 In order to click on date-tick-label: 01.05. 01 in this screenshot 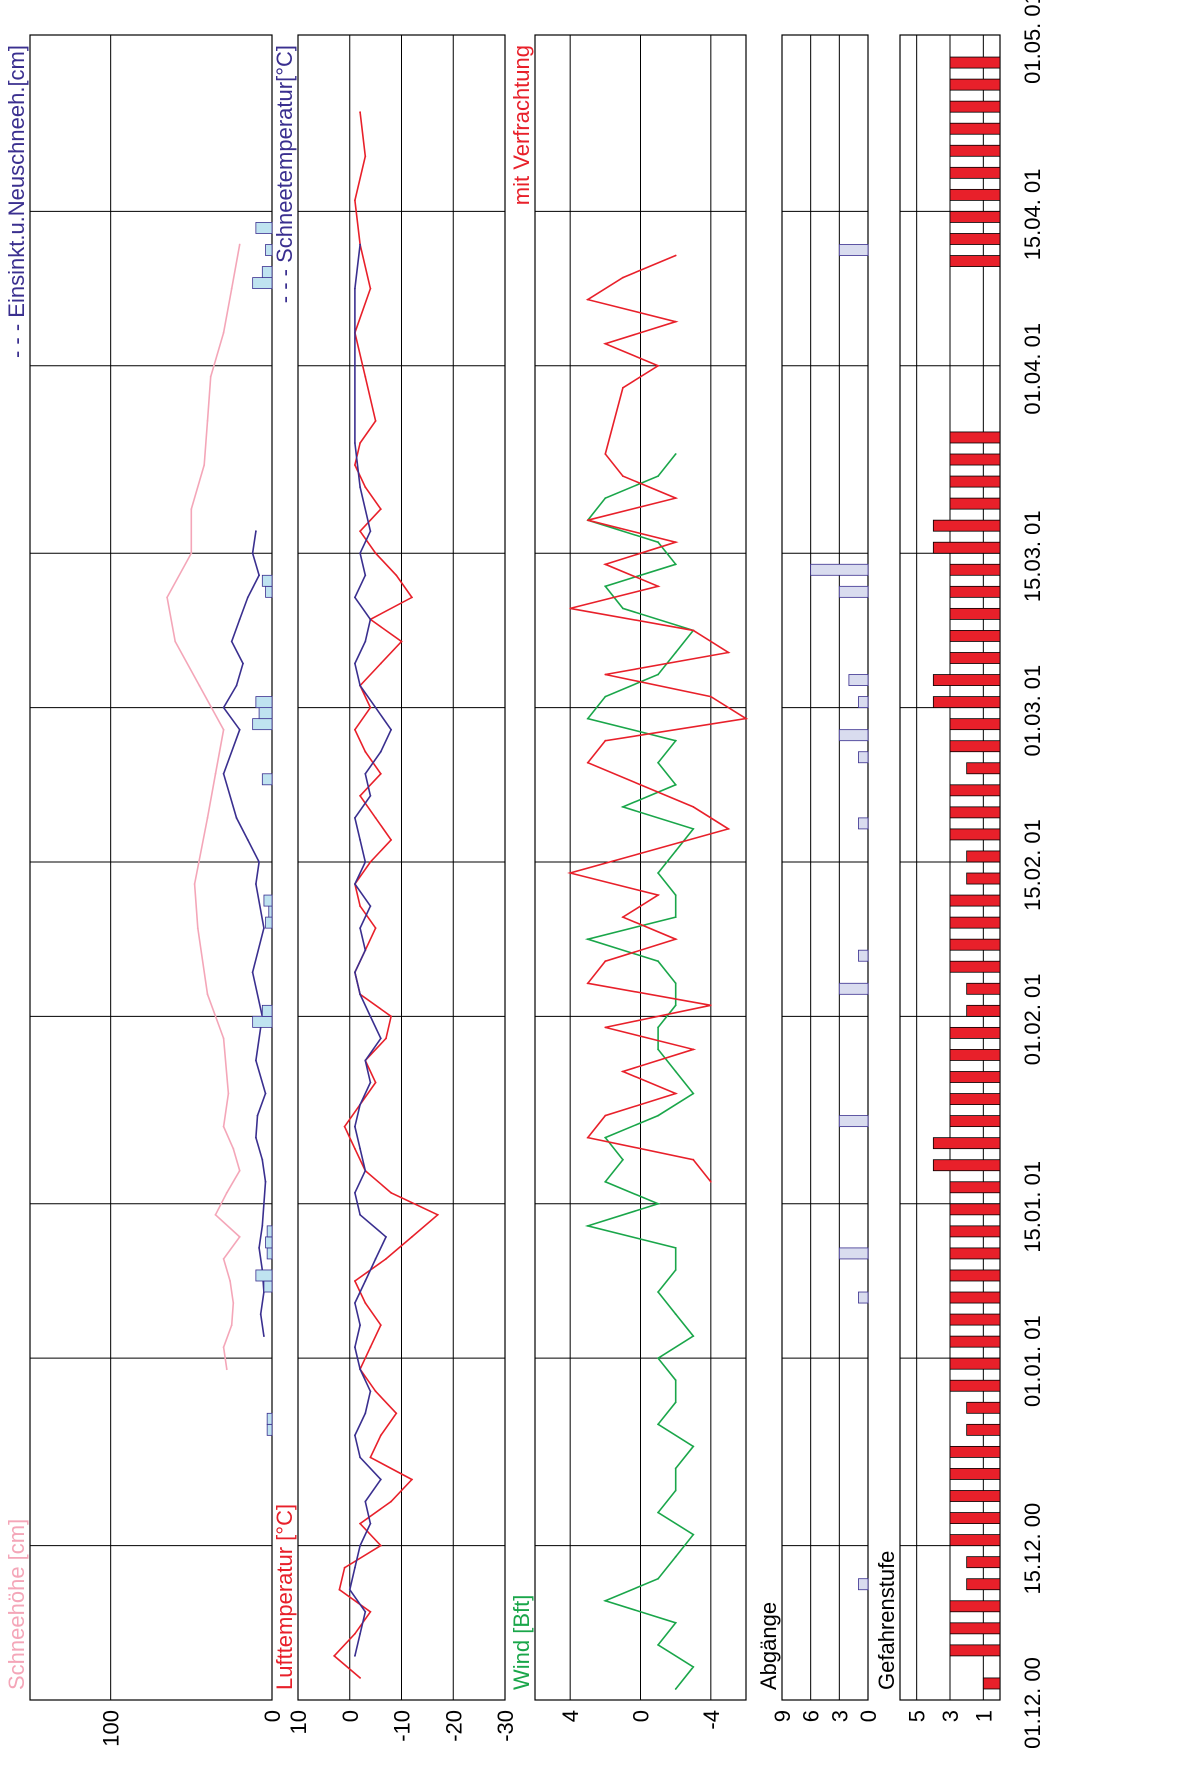, I will do `click(1032, 42)`.